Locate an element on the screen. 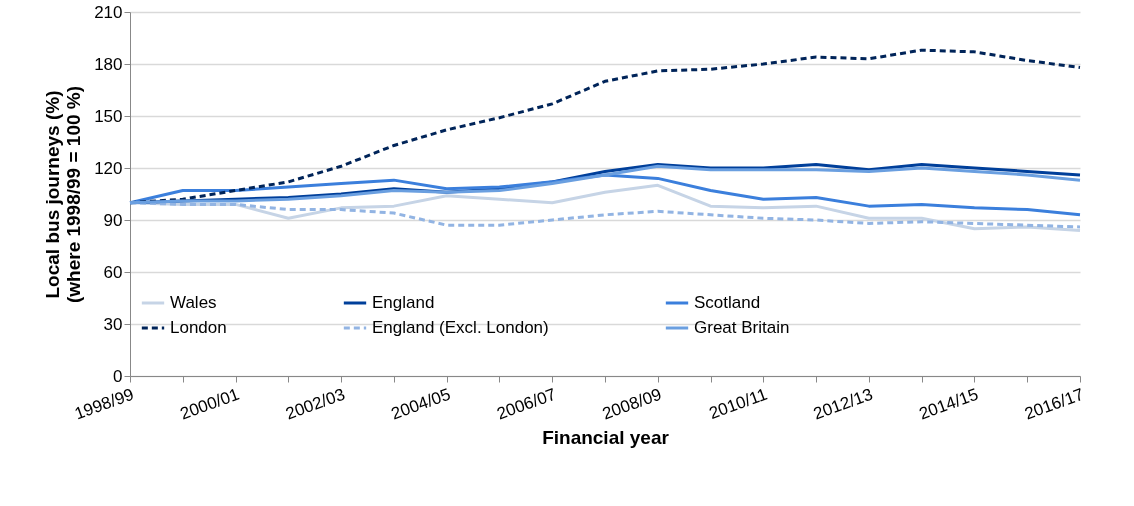 The width and height of the screenshot is (1134, 506). y-tick-label: 210 is located at coordinates (108, 12).